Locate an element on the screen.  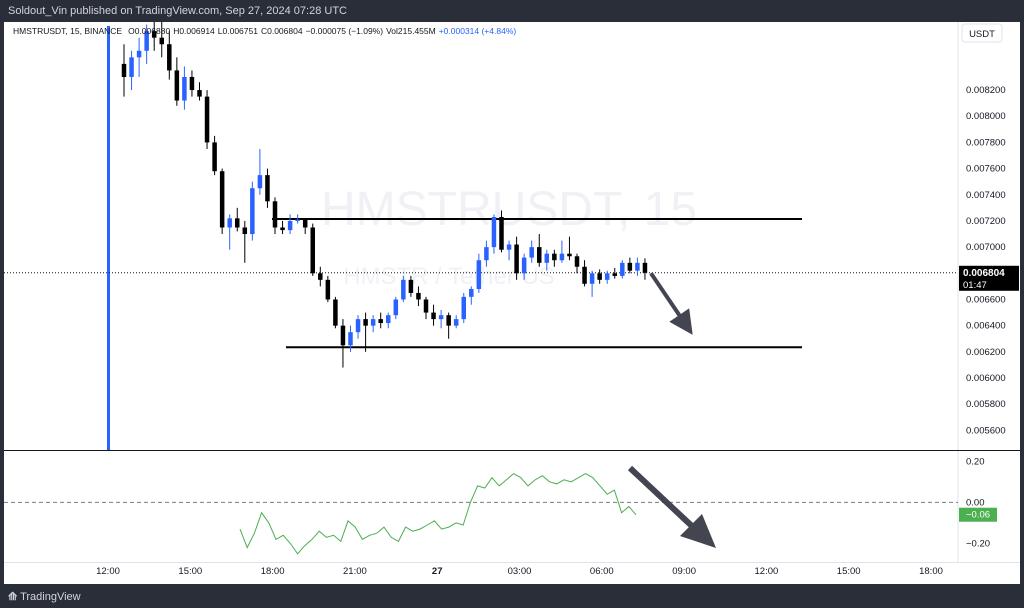
price-tick-13: 0.005600 is located at coordinates (986, 430).